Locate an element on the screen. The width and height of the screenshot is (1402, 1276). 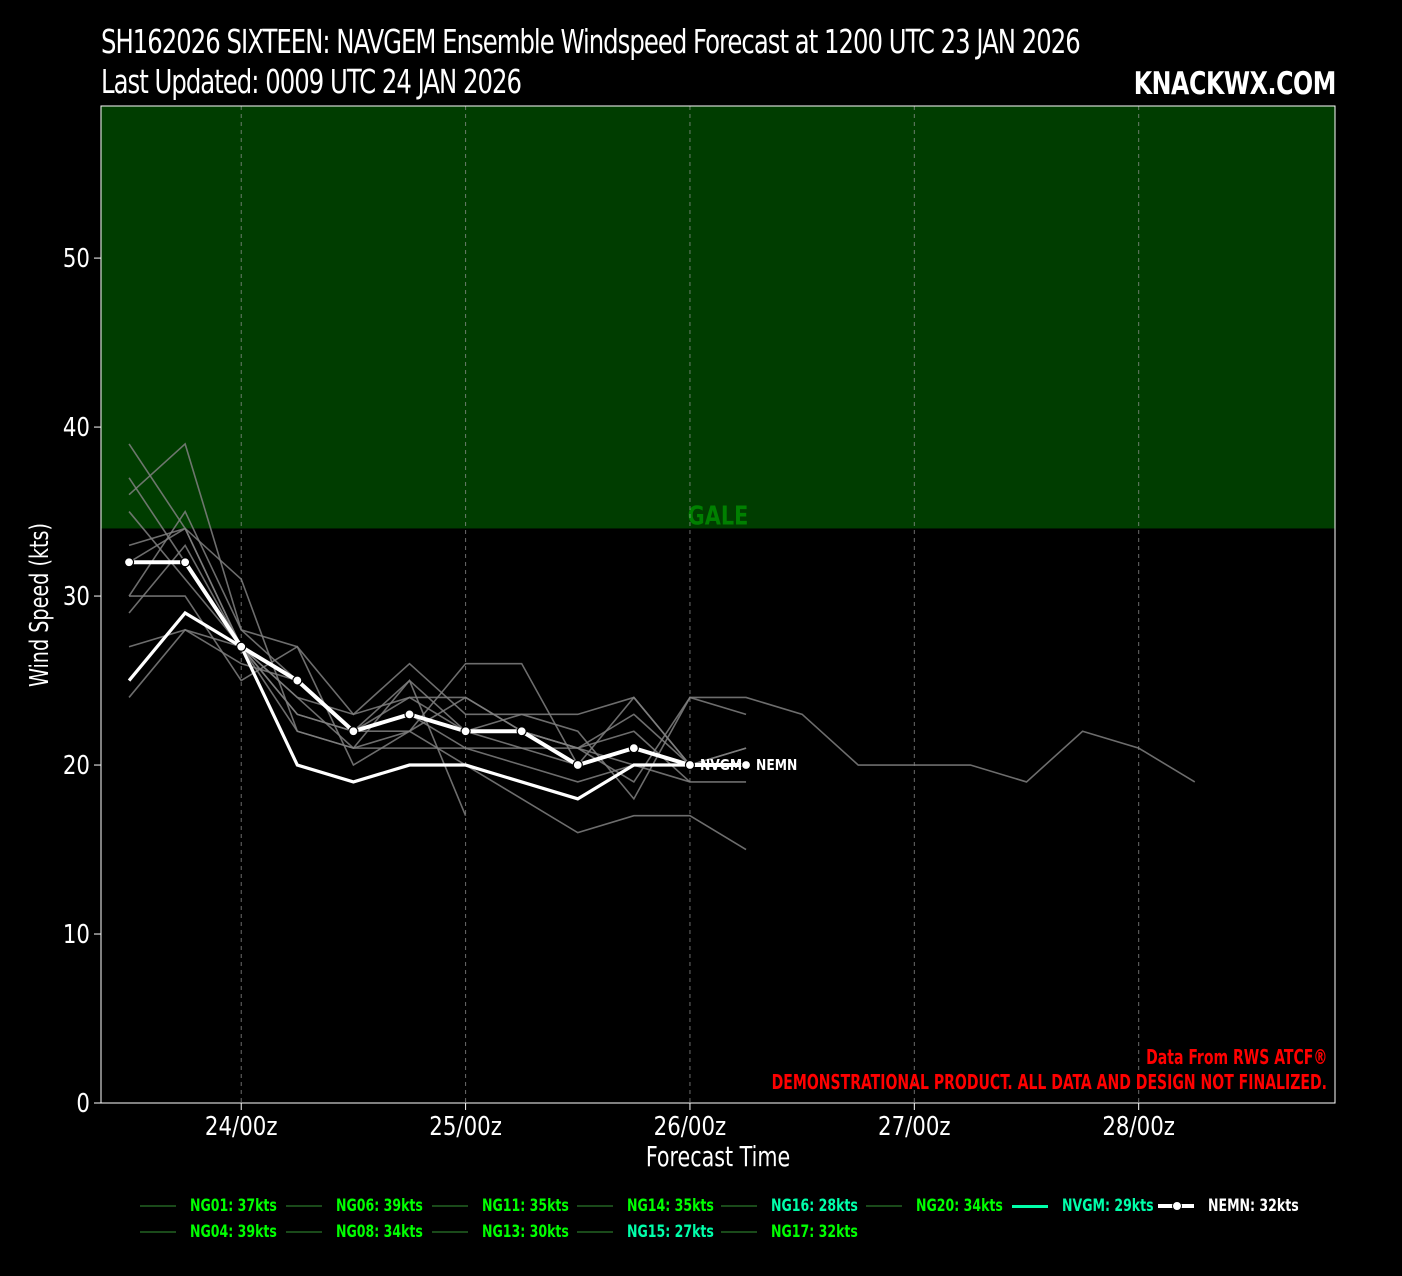
series-line-ng08 is located at coordinates (437, 647).